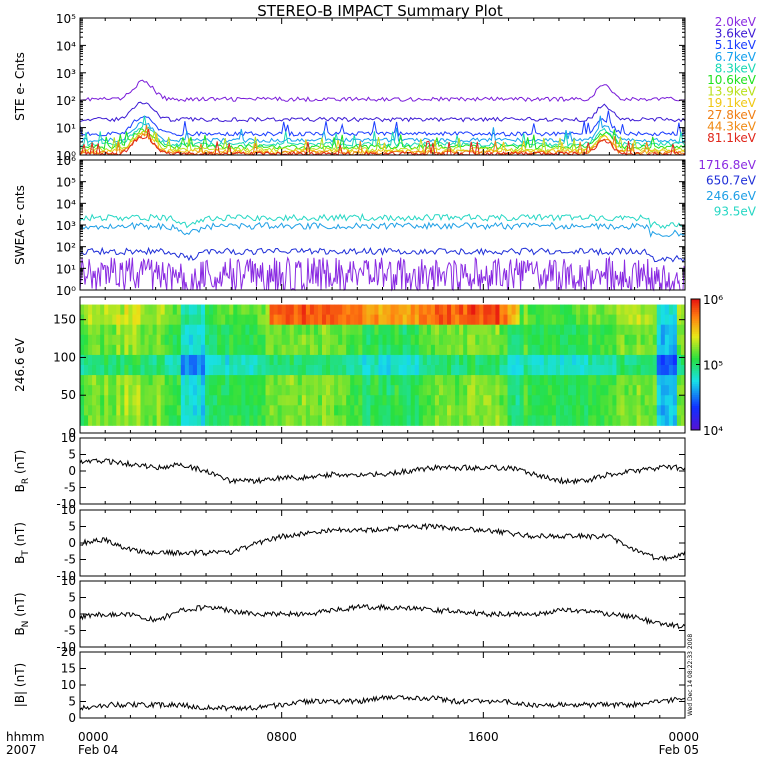  What do you see at coordinates (382, 614) in the screenshot?
I see `bn-frame` at bounding box center [382, 614].